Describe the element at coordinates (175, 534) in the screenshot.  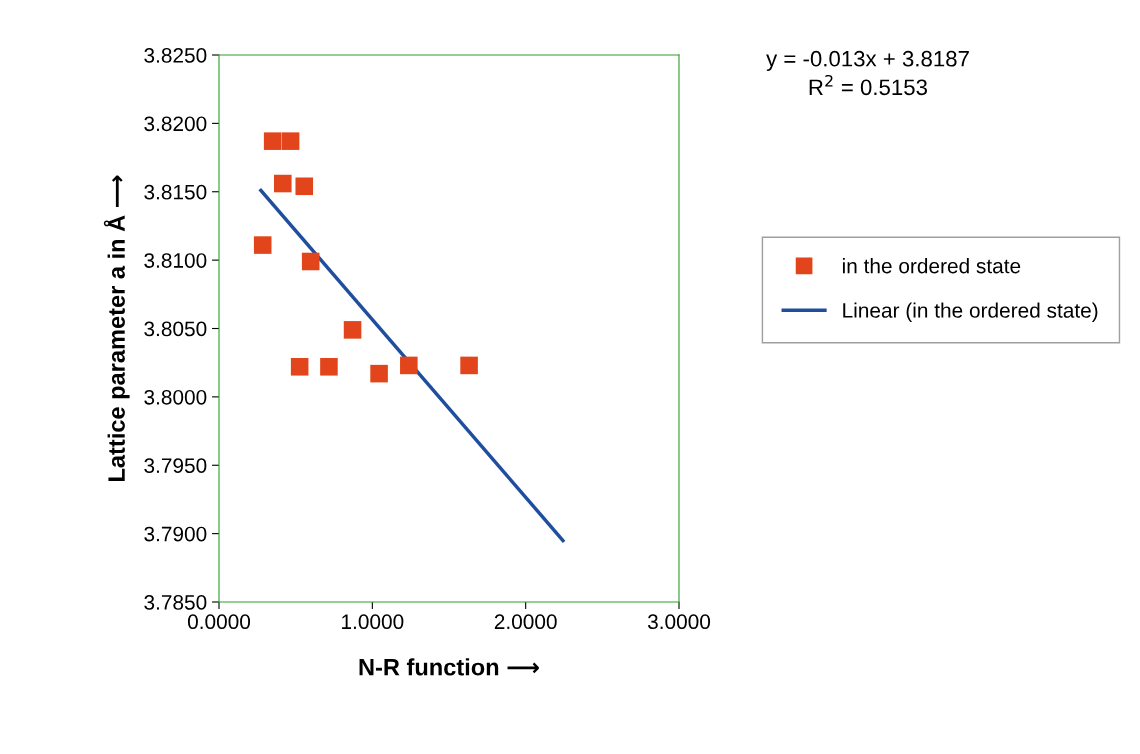
I see `y-tick-label: 3.7900` at that location.